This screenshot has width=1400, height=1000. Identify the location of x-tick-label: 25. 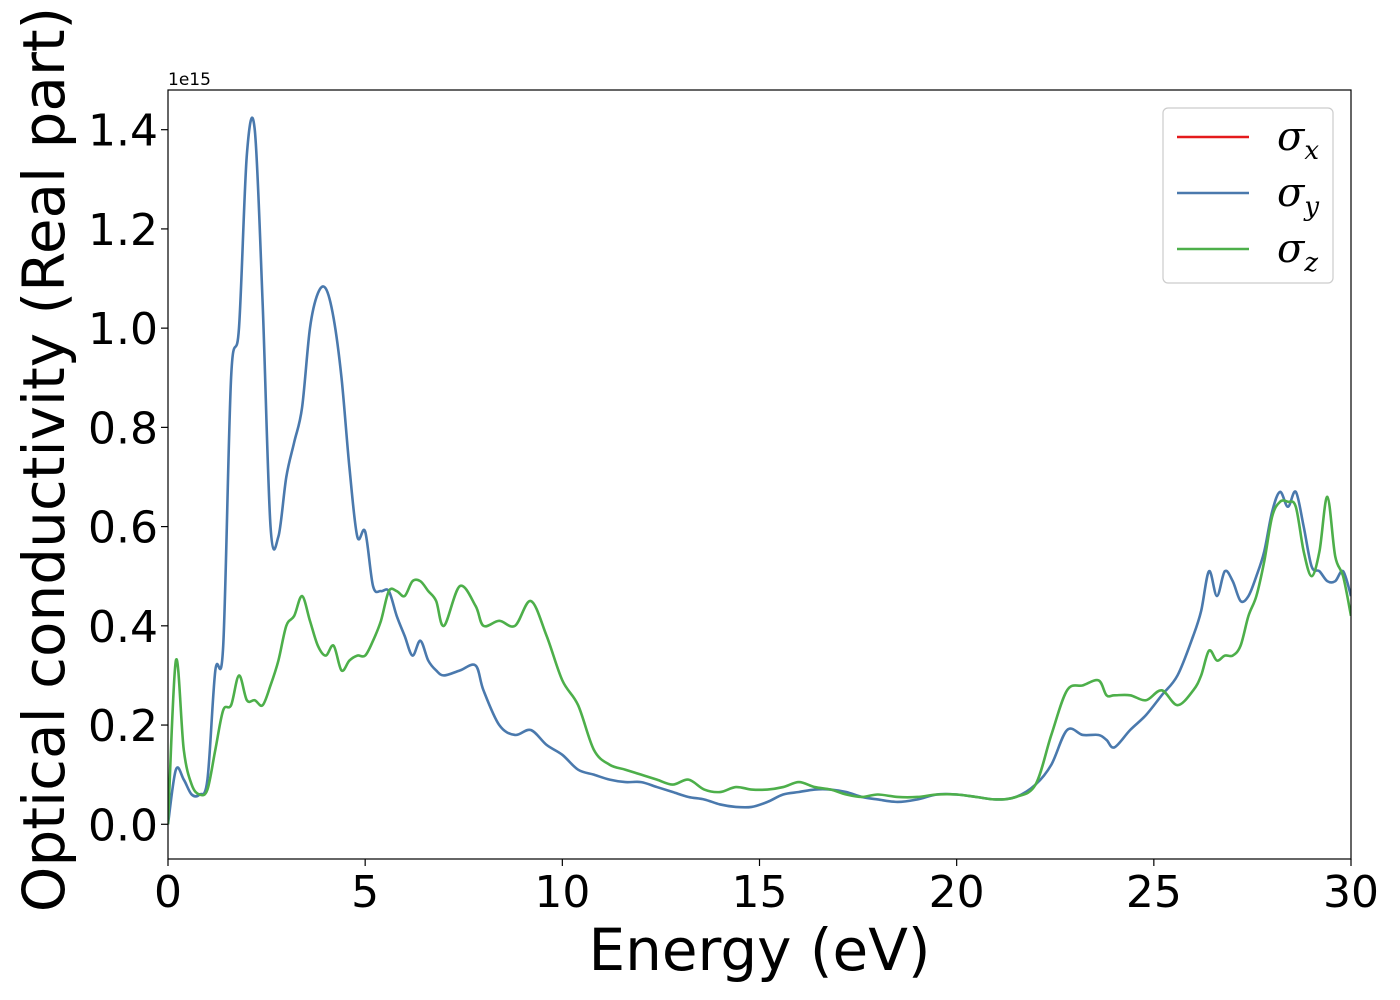
(1154, 892).